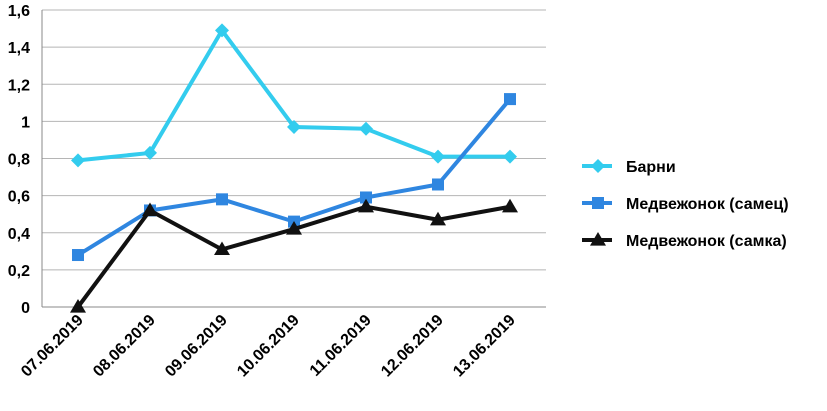 The image size is (827, 411). What do you see at coordinates (19, 48) in the screenshot?
I see `y-tick-label: 1,4` at bounding box center [19, 48].